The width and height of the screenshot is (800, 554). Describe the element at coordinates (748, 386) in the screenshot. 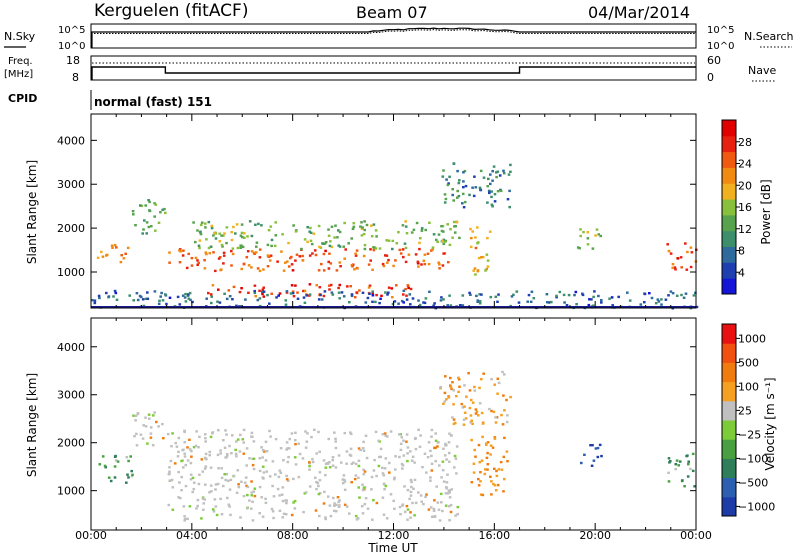

I see `colorbar-tick-label: 100` at that location.